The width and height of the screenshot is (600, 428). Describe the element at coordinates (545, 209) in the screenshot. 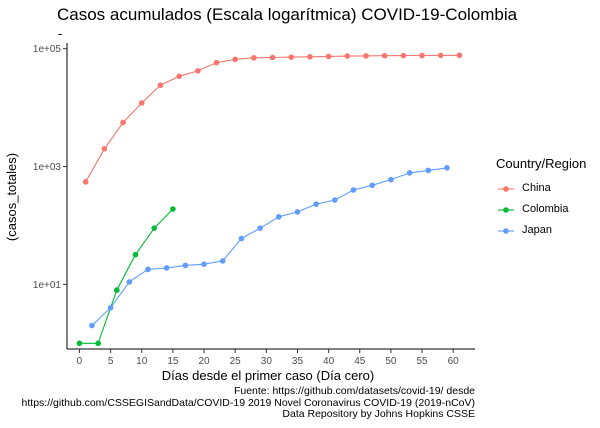

I see `legend-label-colombia: Colombia` at that location.